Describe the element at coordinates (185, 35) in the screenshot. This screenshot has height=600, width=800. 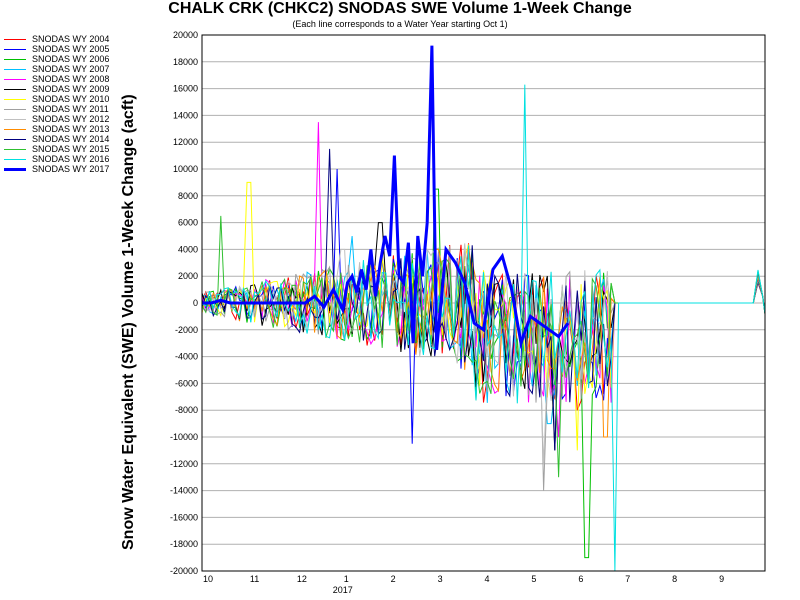
I see `y-tick-label: 20000` at that location.